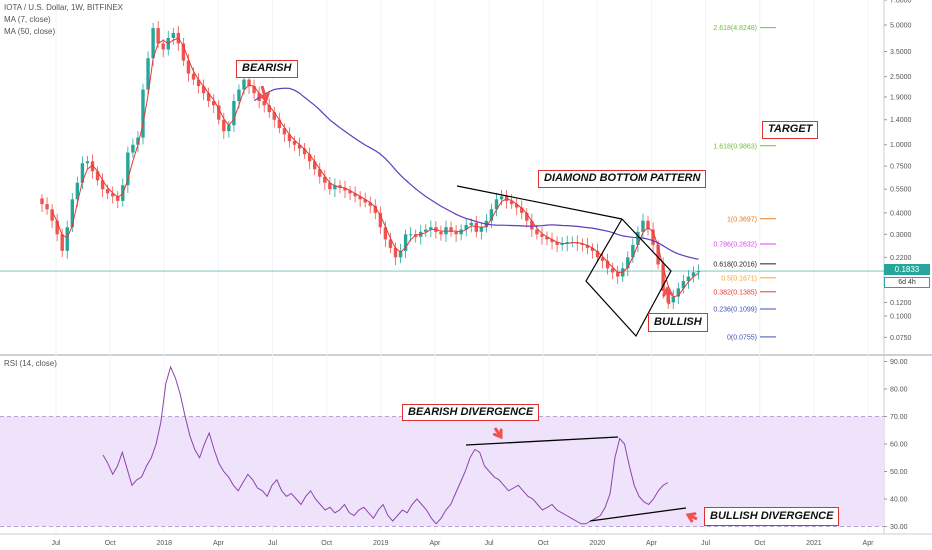 Image resolution: width=932 pixels, height=550 pixels. I want to click on rsi-axis-tick-label: 40.00, so click(899, 500).